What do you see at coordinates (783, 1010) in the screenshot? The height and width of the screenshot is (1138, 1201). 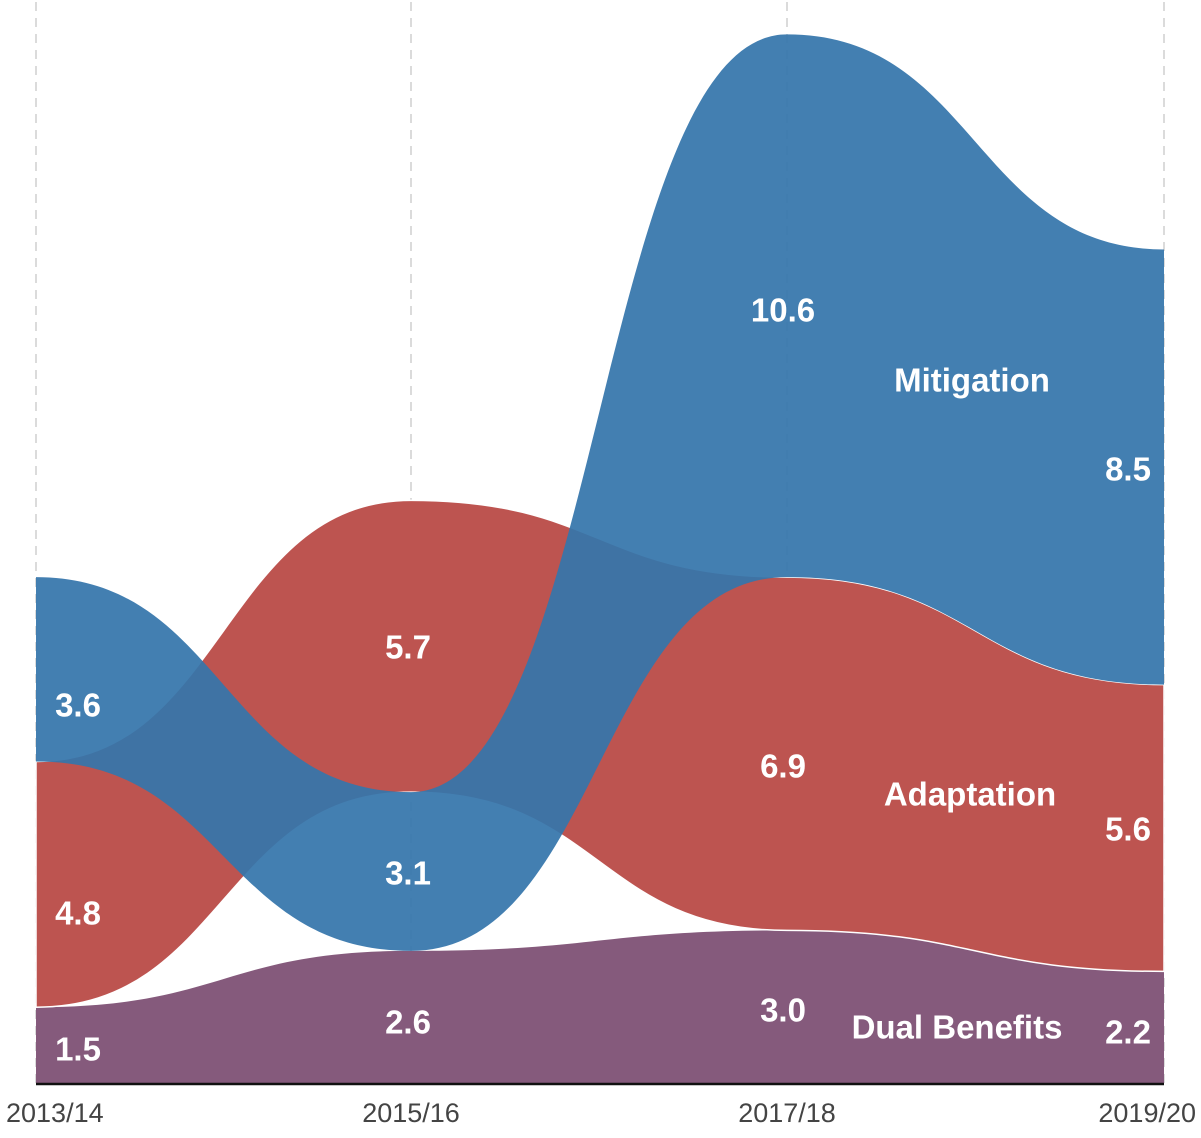 I see `value-label-dual: 3.0` at bounding box center [783, 1010].